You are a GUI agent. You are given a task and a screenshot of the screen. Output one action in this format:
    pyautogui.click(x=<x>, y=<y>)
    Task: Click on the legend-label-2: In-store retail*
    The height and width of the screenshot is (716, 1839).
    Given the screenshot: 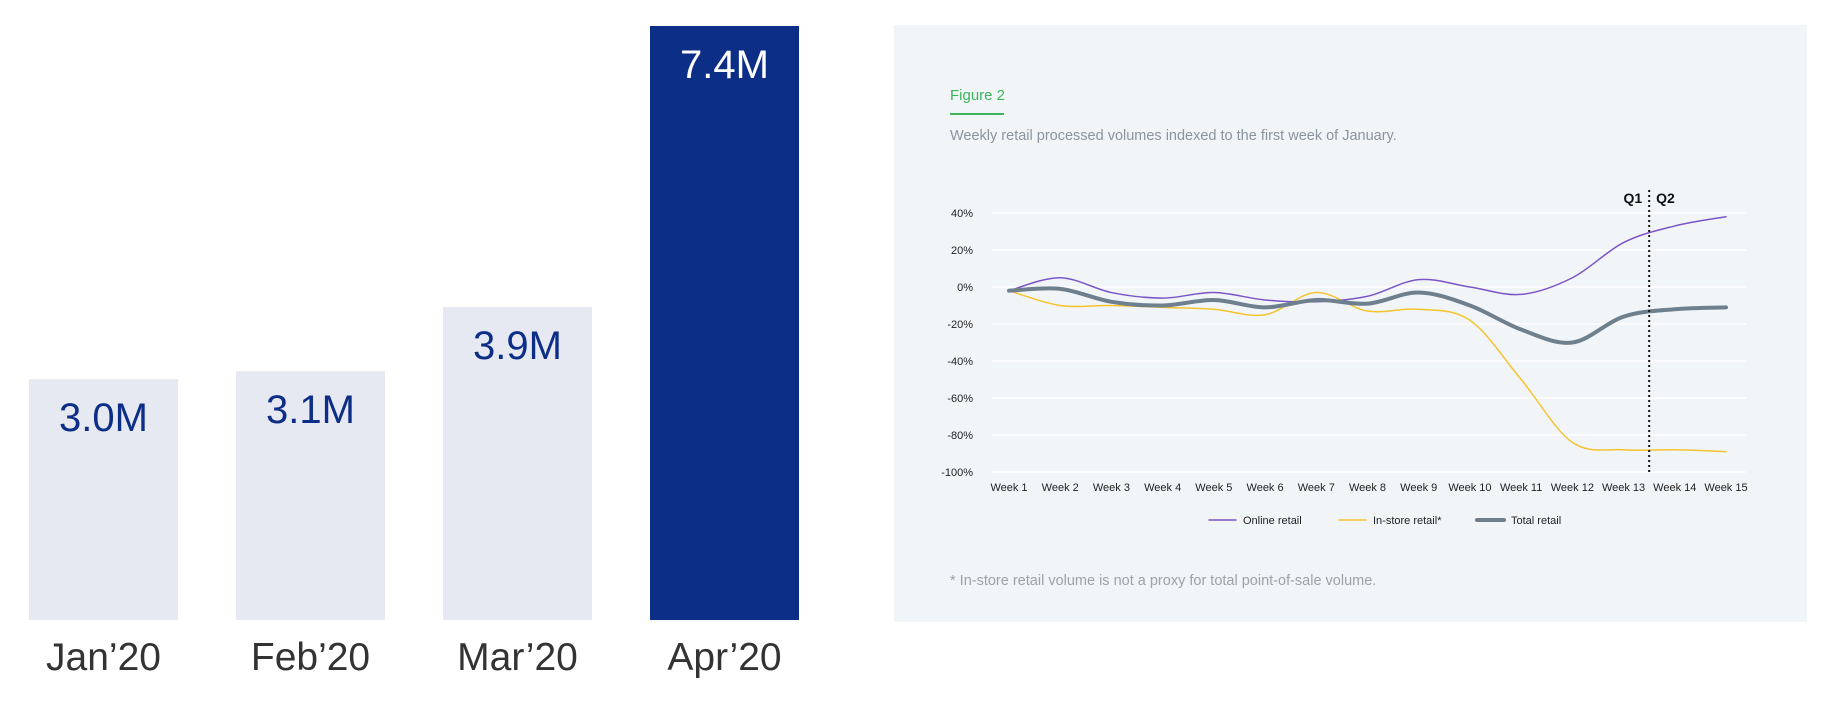 What is the action you would take?
    pyautogui.click(x=1407, y=521)
    